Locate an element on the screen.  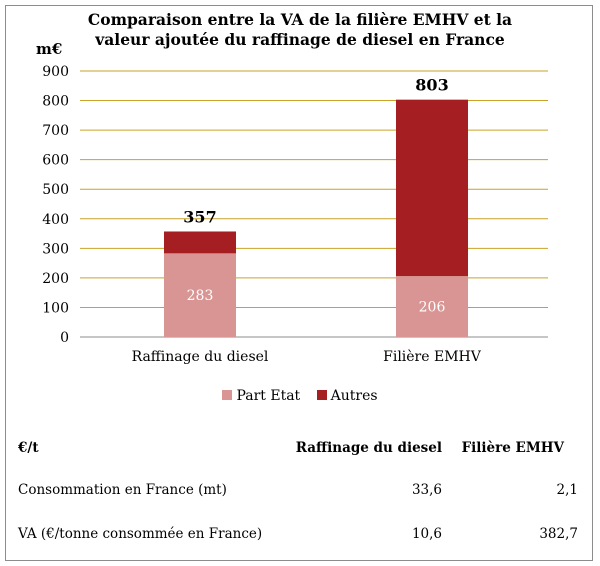
table-column-header-emhv: Filière EMHV is located at coordinates (512, 448).